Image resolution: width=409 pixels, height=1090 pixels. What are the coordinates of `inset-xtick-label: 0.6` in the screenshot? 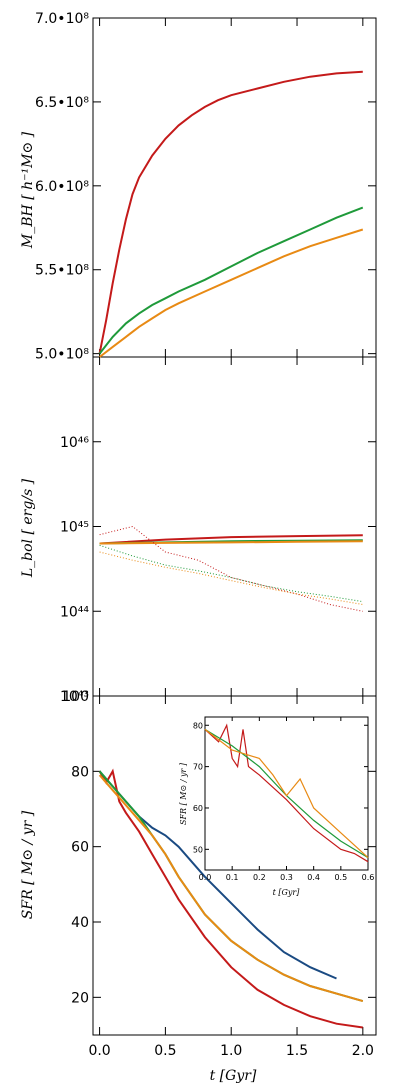 It's located at (368, 877).